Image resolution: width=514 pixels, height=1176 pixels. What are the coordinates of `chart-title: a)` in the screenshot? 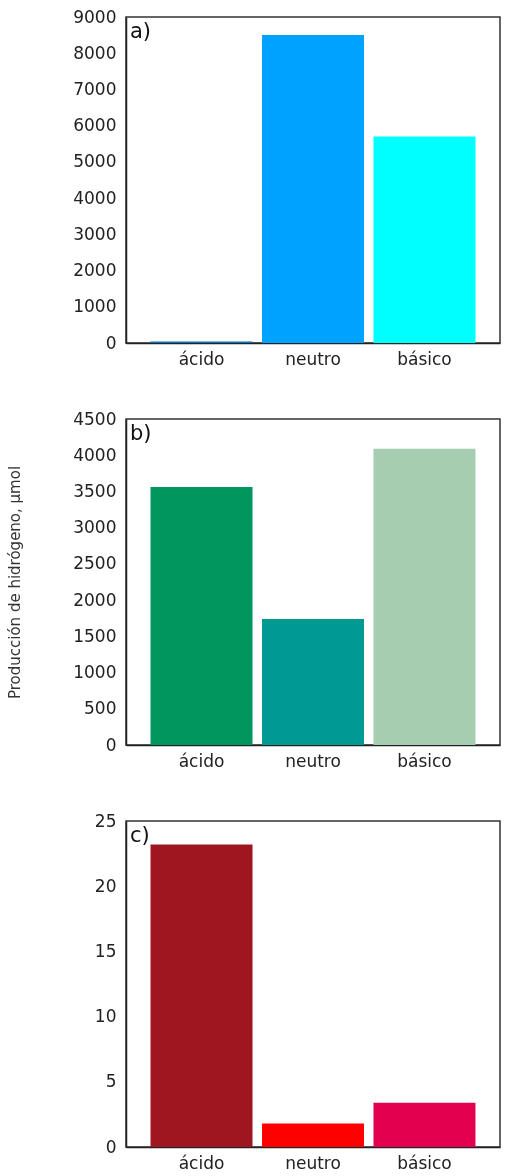 It's located at (141, 31).